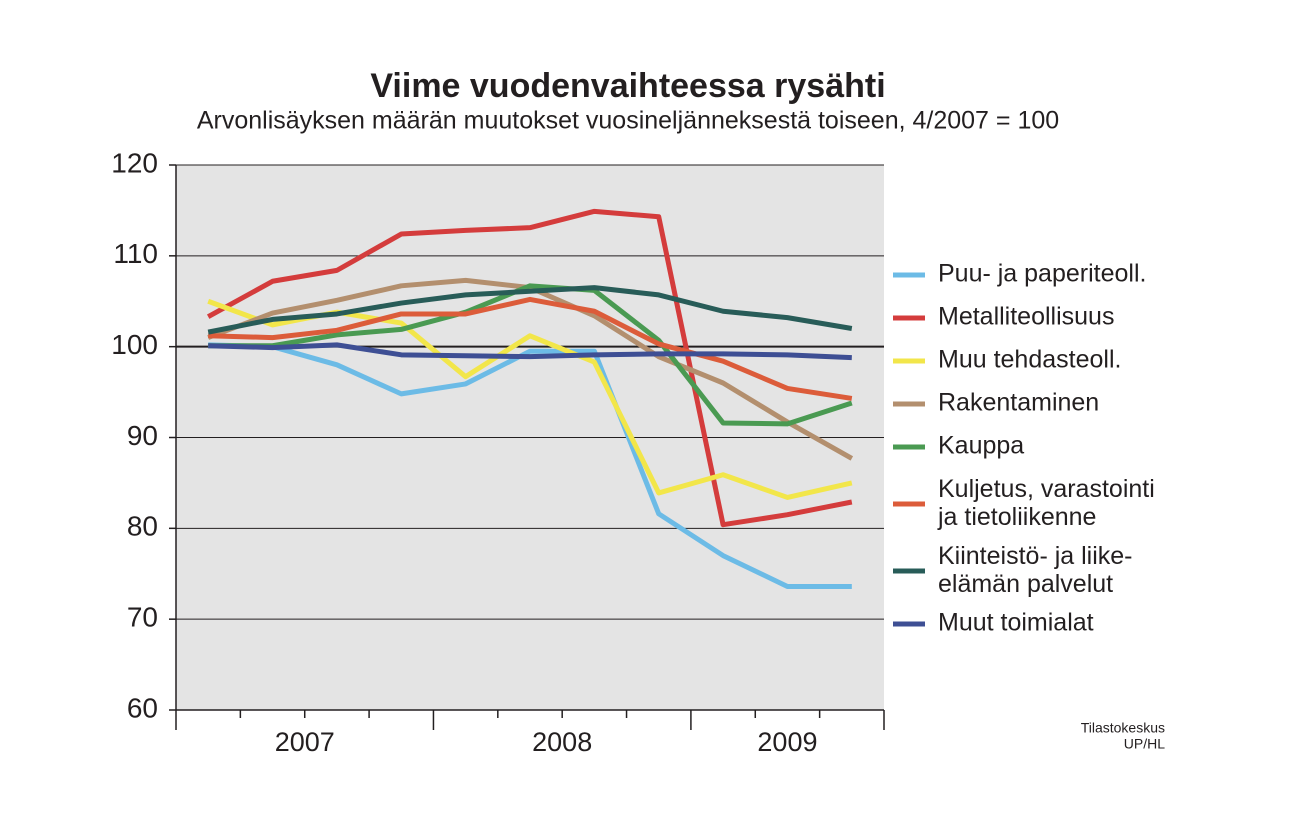  What do you see at coordinates (1046, 503) in the screenshot?
I see `legend-label: Kuljetus, varastointi ja tietoliikenne` at bounding box center [1046, 503].